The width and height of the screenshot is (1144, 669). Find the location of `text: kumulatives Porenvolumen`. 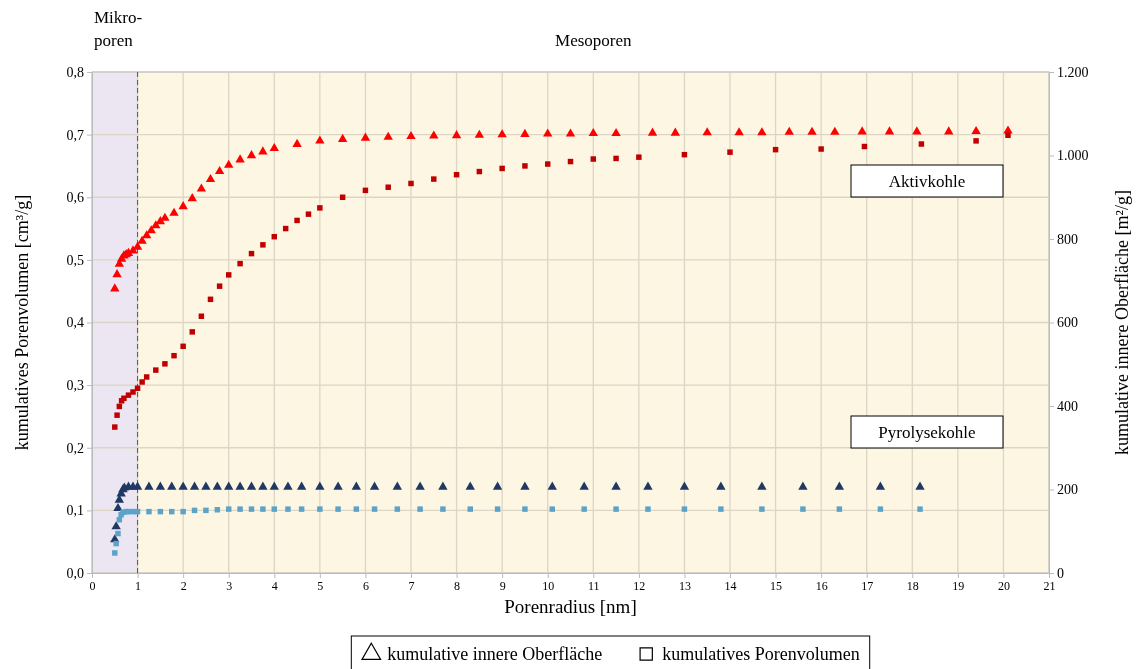

text: kumulatives Porenvolumen is located at coordinates (761, 654).